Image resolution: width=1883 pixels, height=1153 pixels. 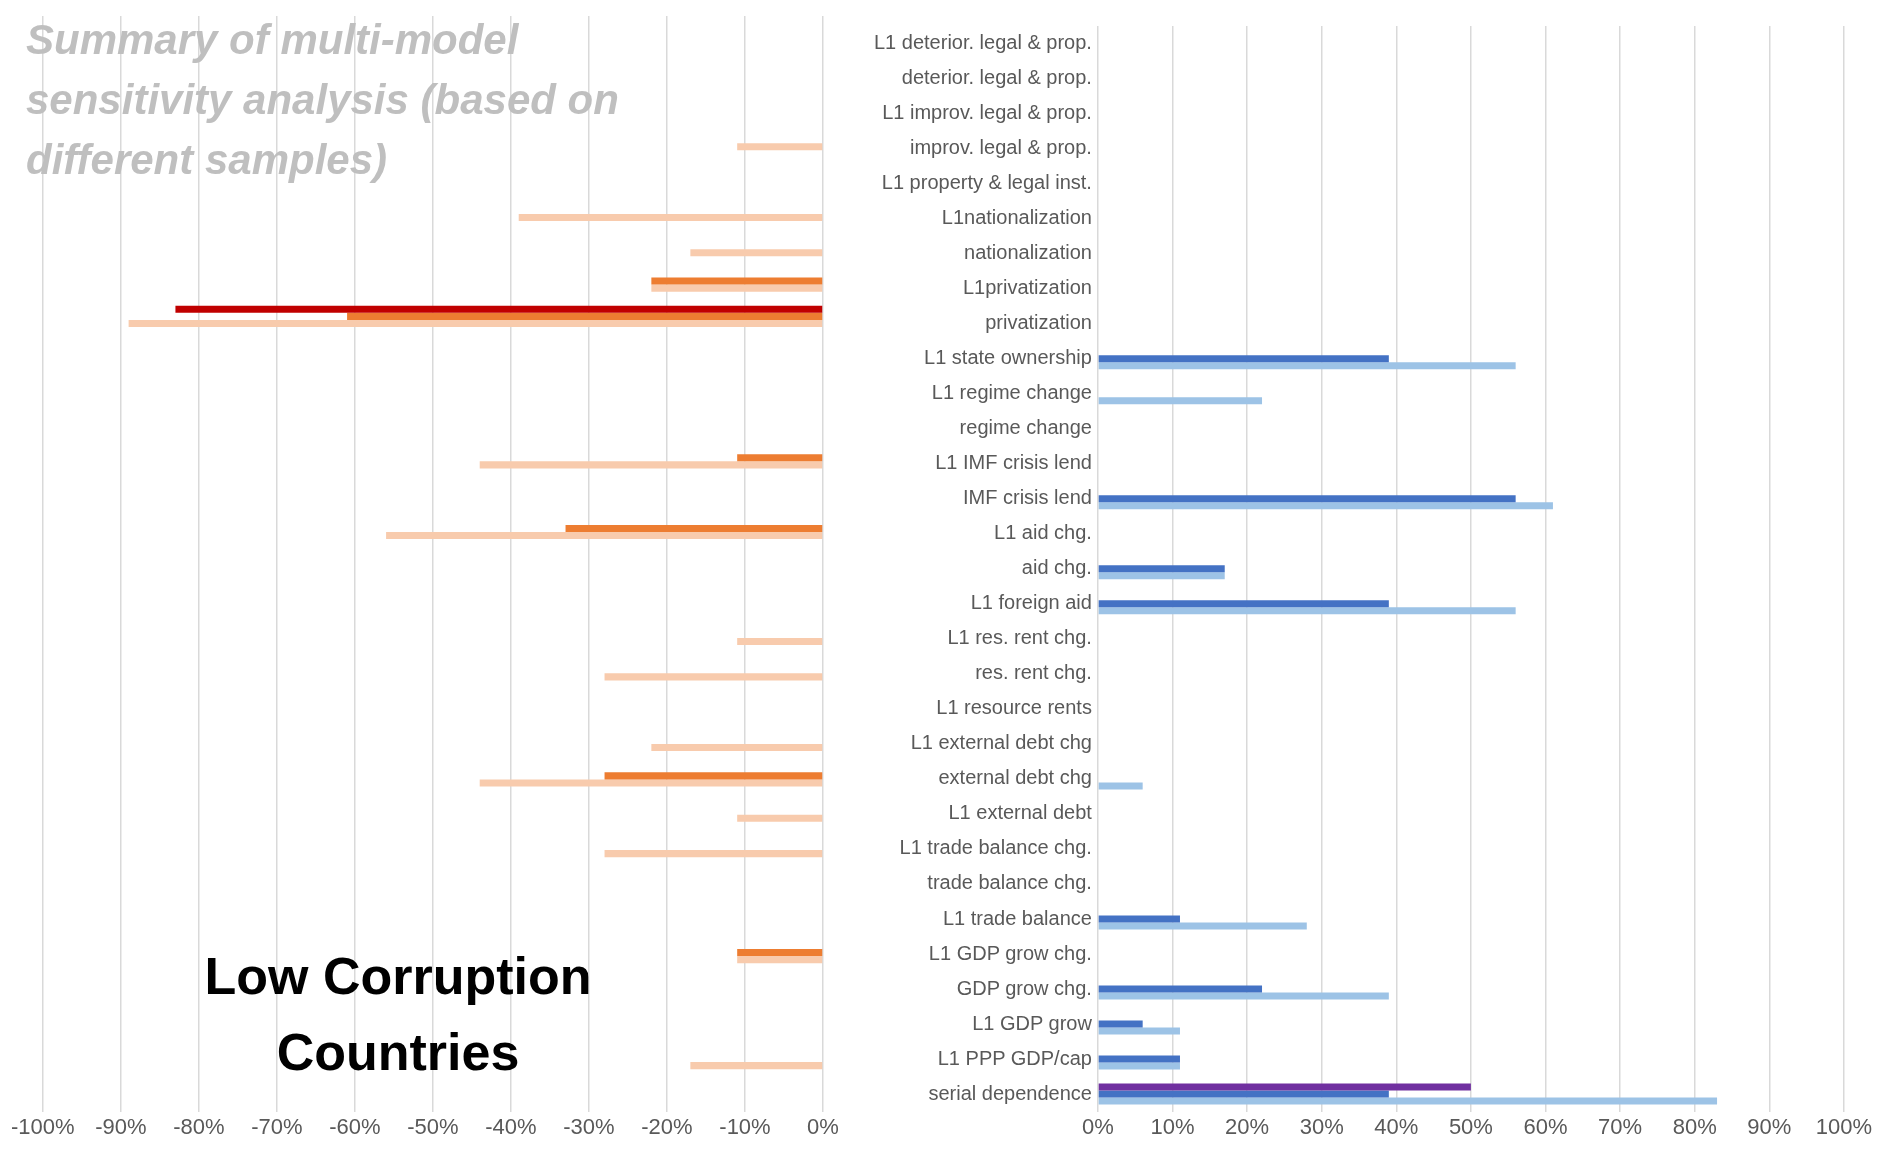 What do you see at coordinates (1000, 147) in the screenshot?
I see `y-tick-label: improv. legal & prop.` at bounding box center [1000, 147].